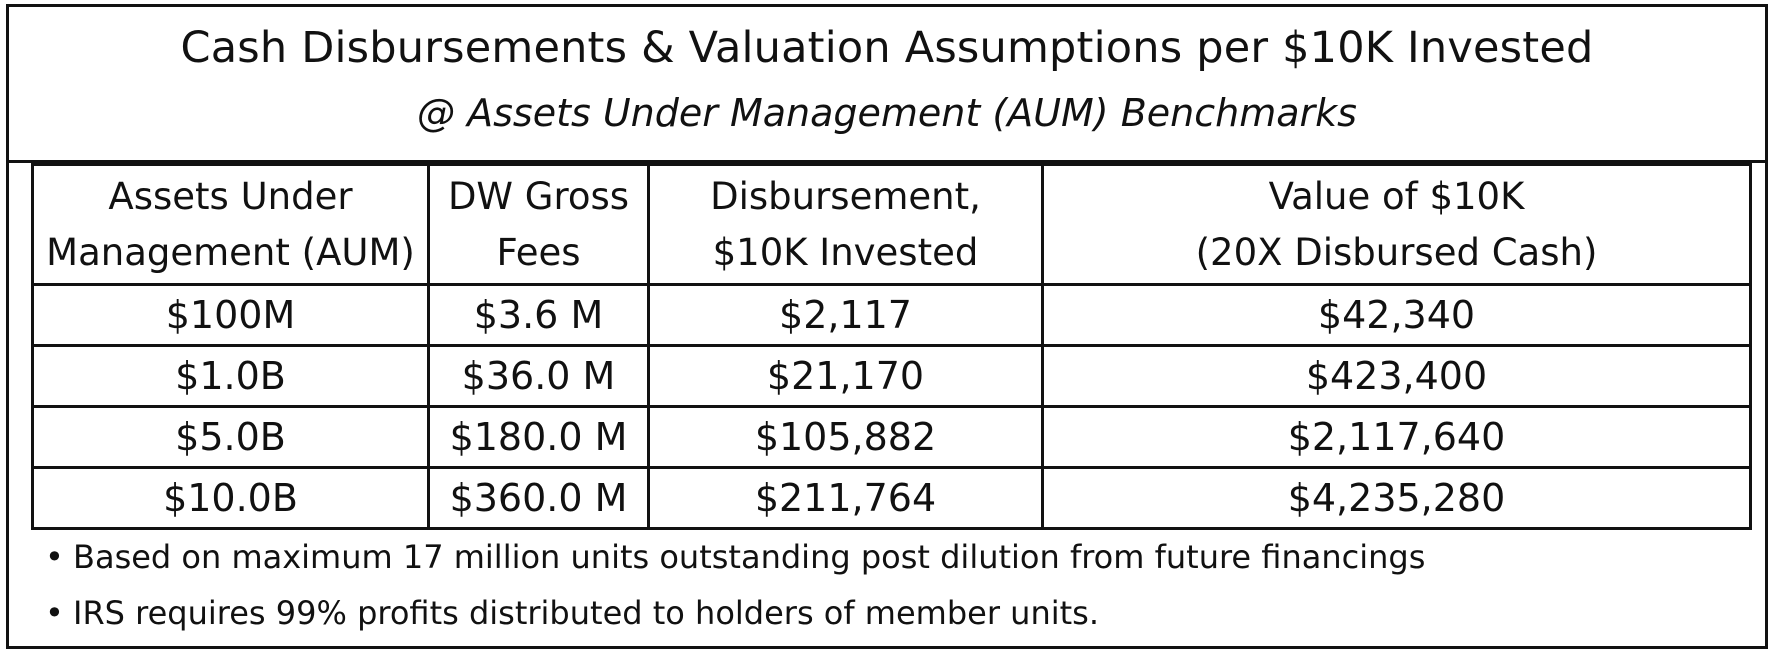 The height and width of the screenshot is (655, 1777). Describe the element at coordinates (845, 315) in the screenshot. I see `table-cell-disbursement: $2,117` at that location.